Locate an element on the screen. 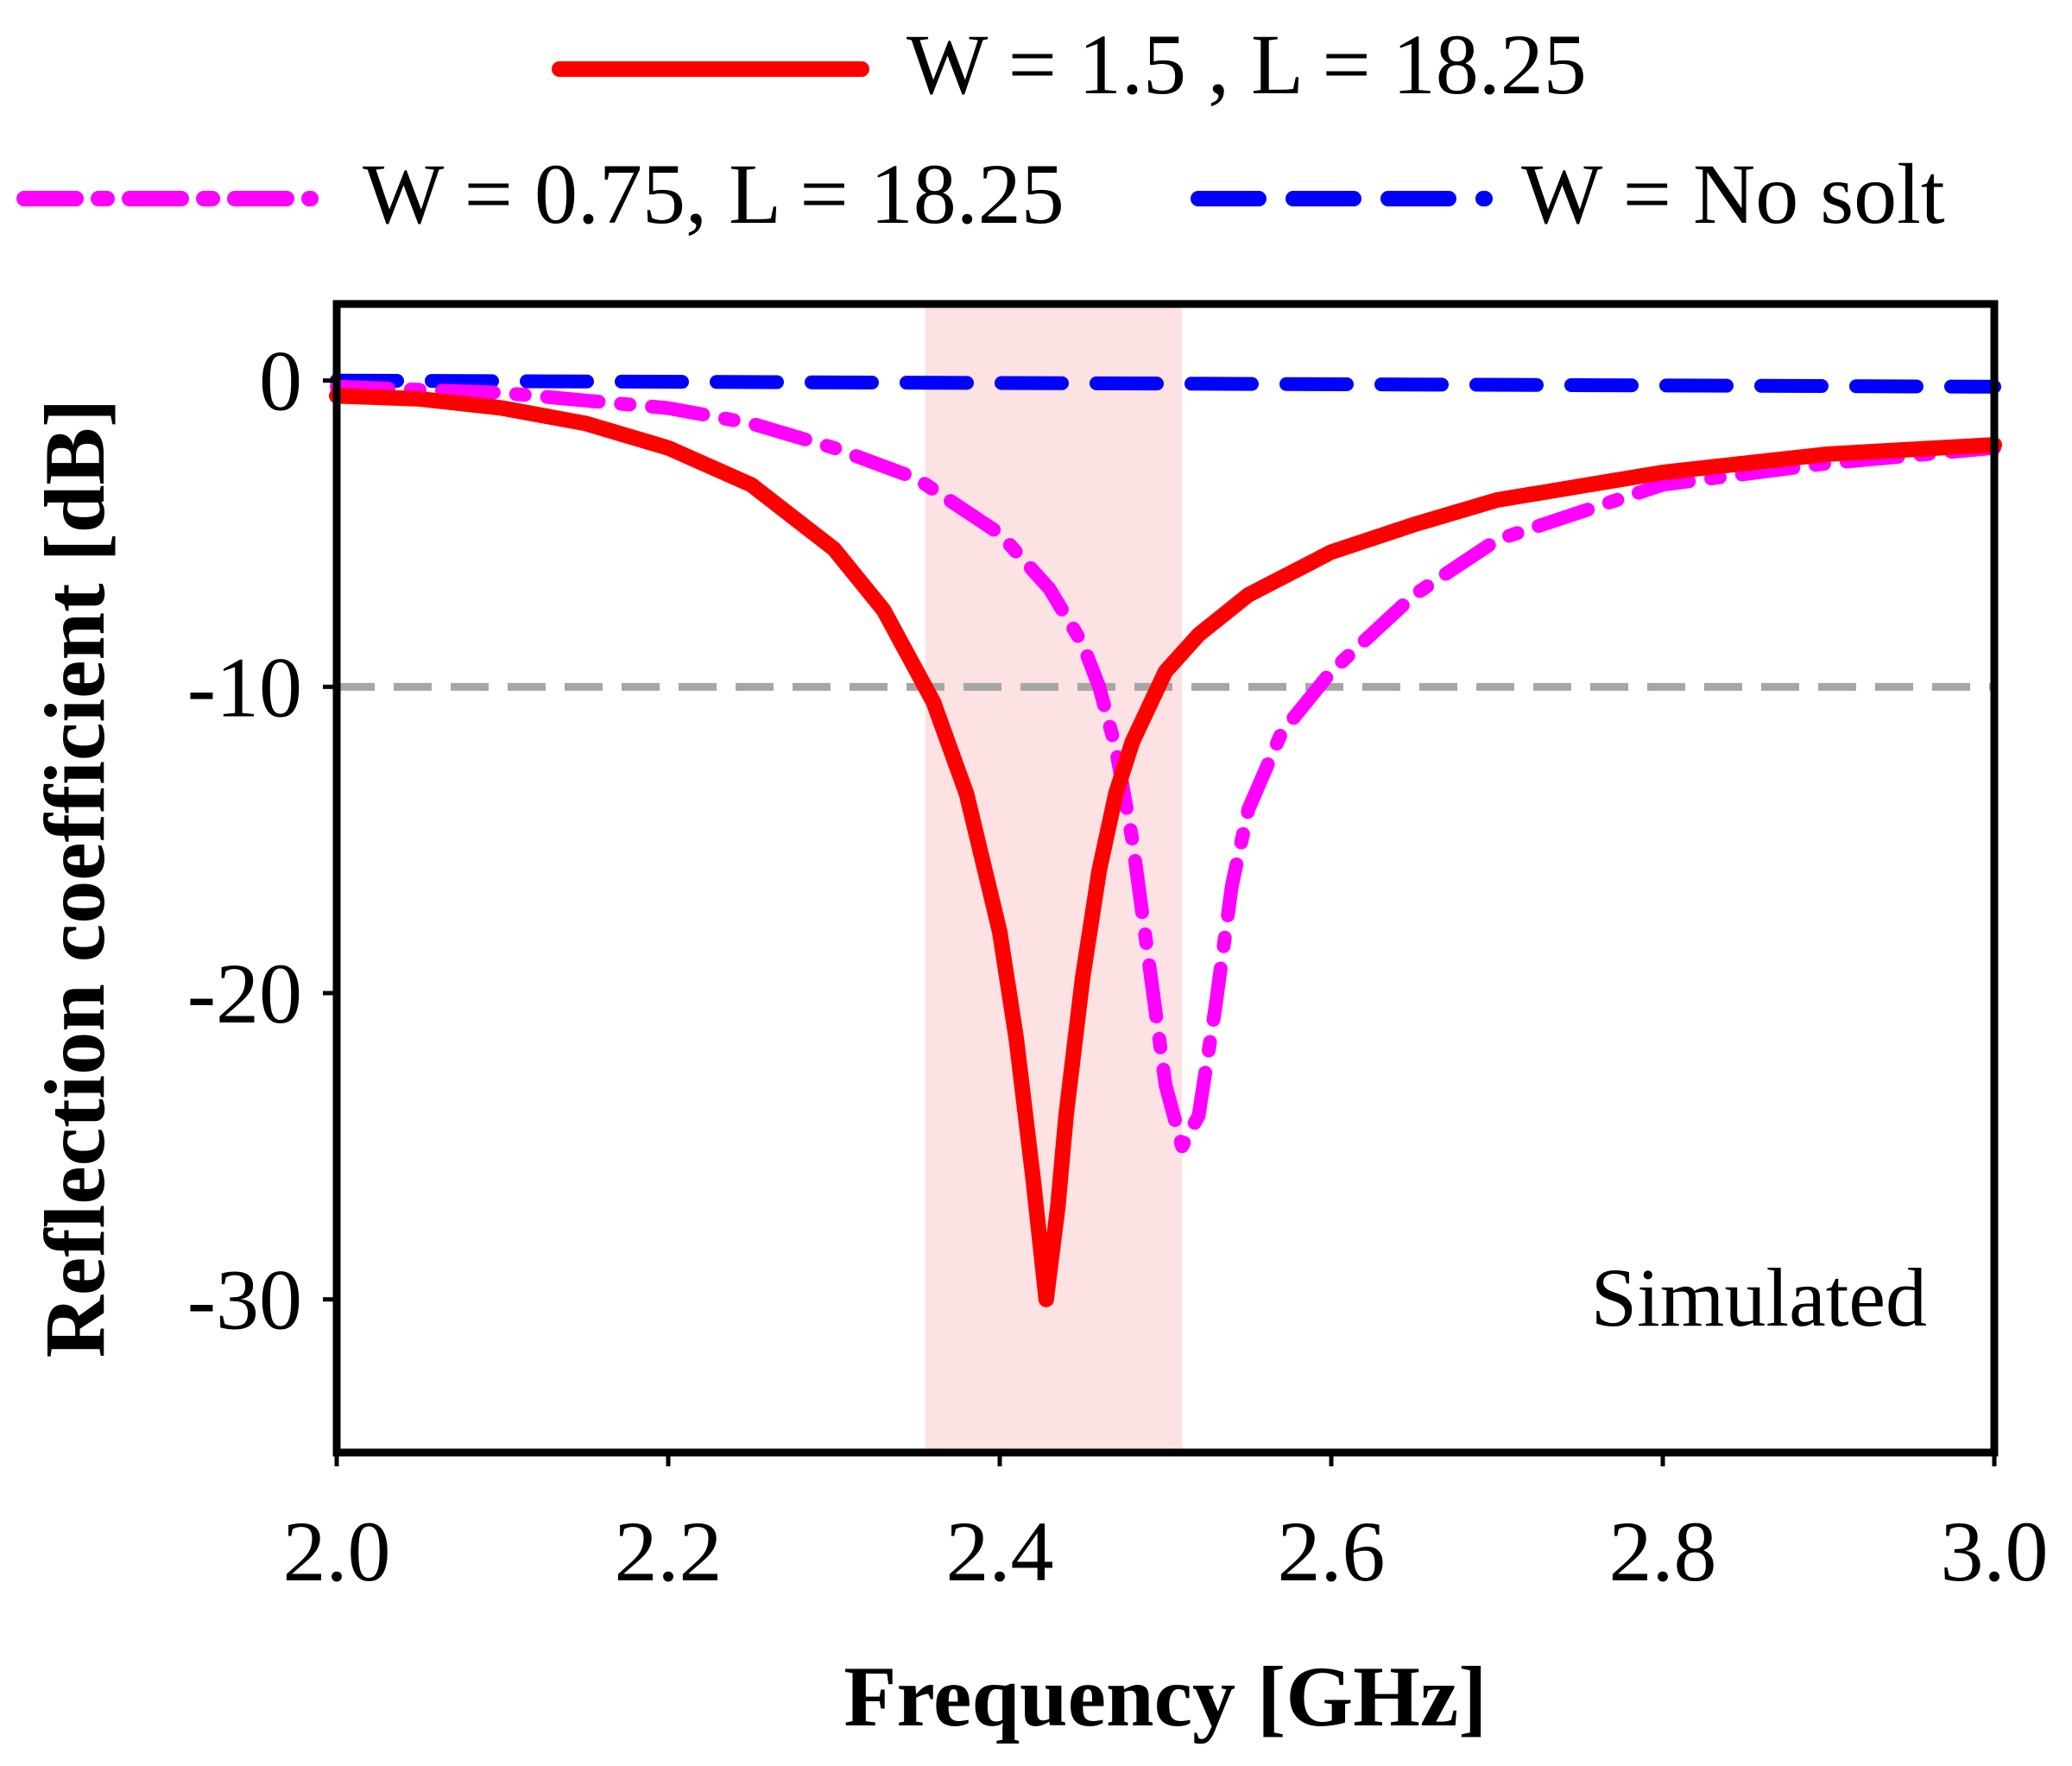 This screenshot has width=2072, height=1766. x-tick-label: 2.4 is located at coordinates (1000, 1551).